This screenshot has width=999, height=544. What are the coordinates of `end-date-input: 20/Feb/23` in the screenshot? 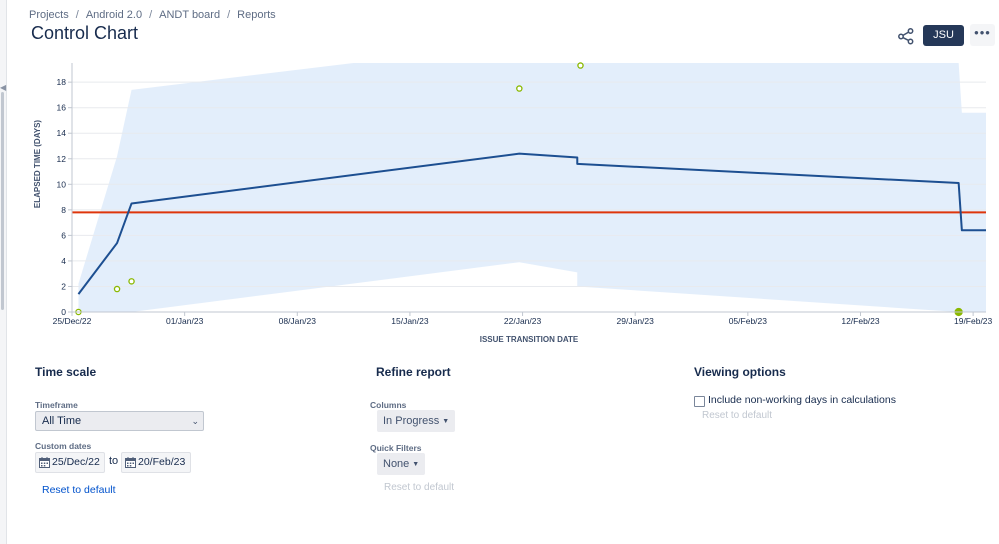 It's located at (156, 462).